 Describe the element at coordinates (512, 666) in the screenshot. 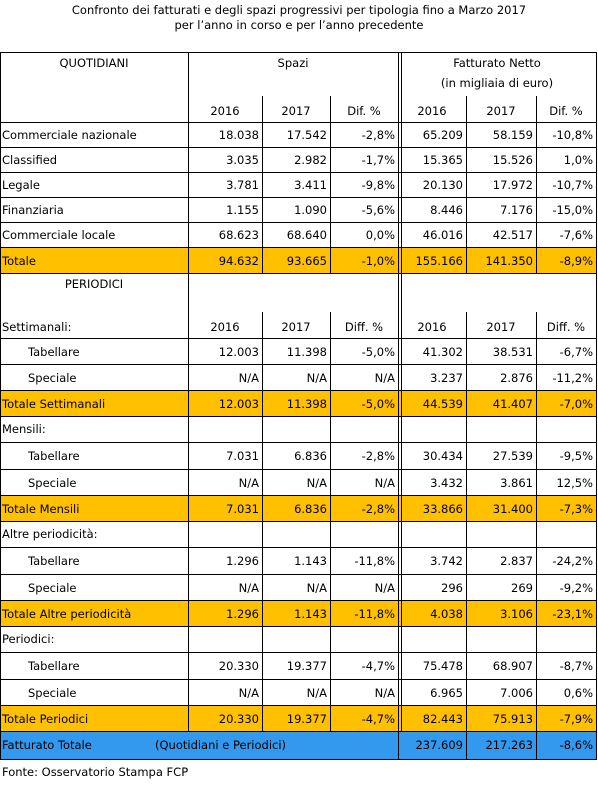

I see `cell-value: 68.907` at that location.